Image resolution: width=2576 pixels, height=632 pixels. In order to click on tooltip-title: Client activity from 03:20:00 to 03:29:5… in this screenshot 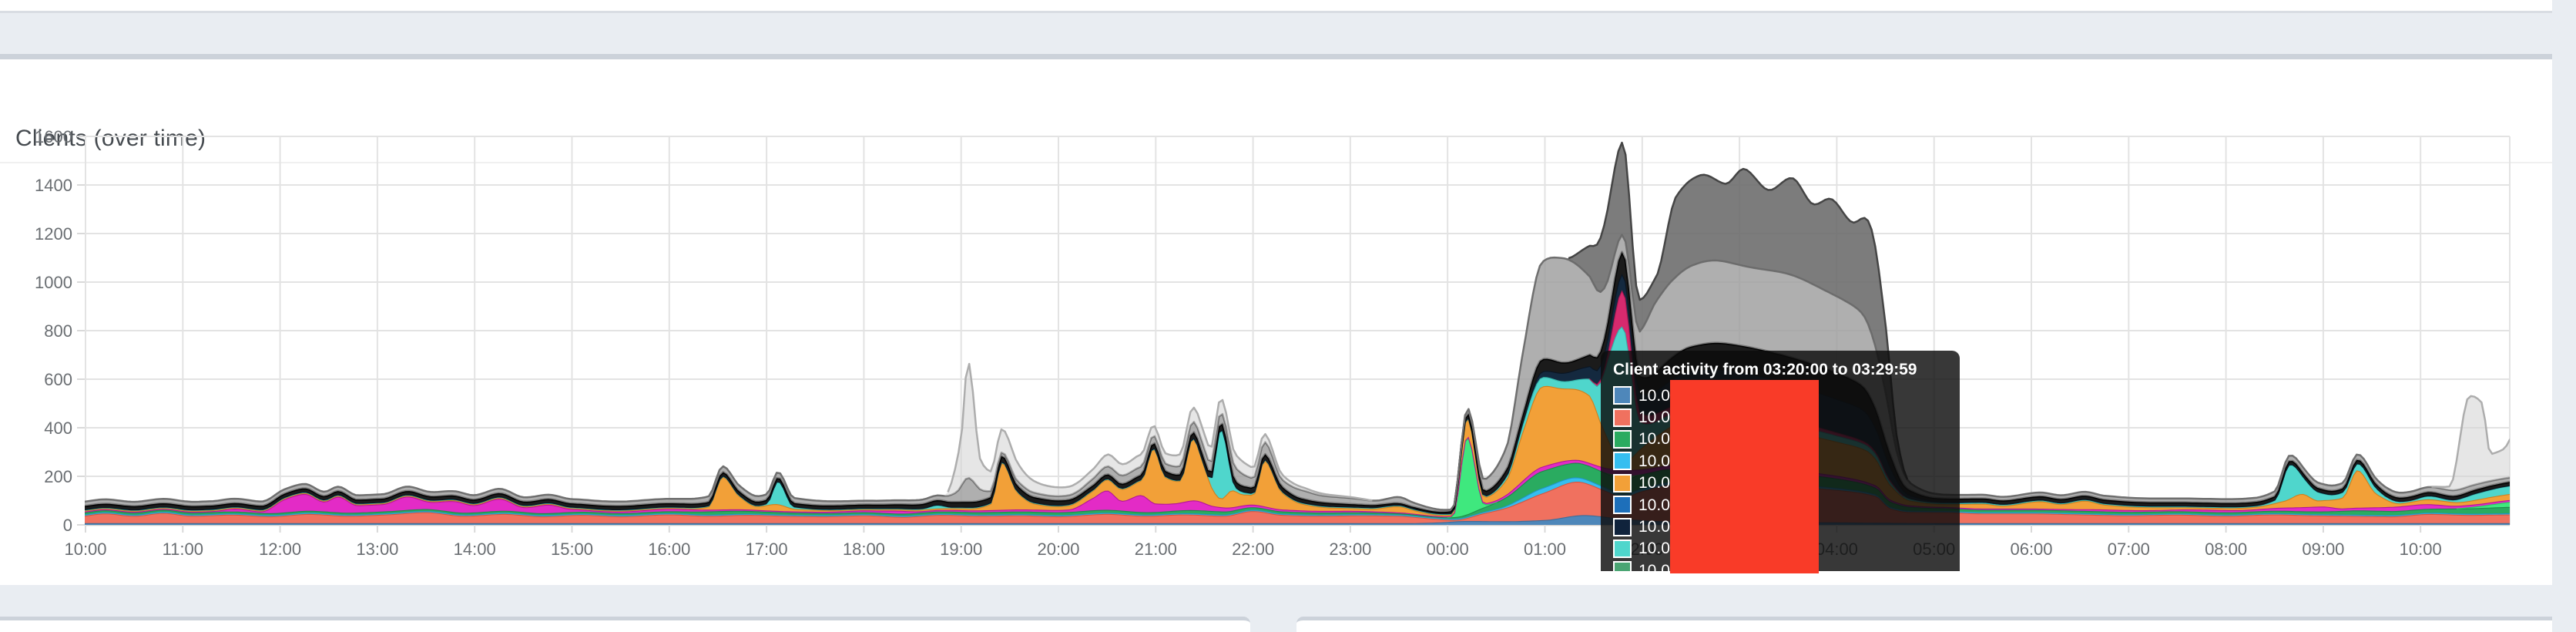, I will do `click(1765, 369)`.